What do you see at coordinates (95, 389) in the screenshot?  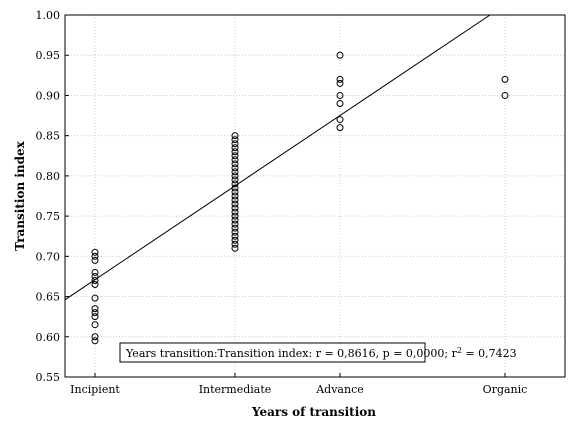 I see `x-tick-label: Incipient` at bounding box center [95, 389].